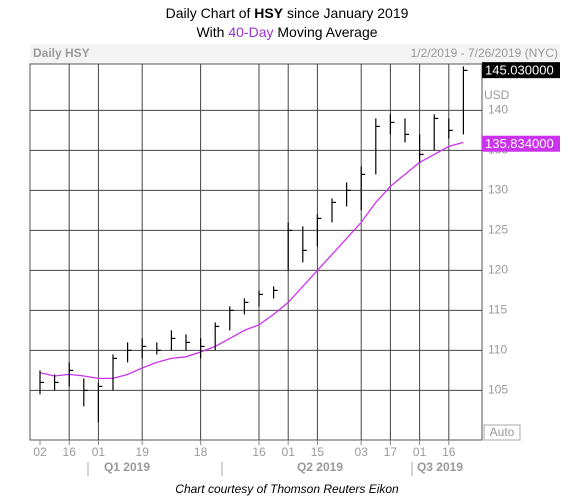 This screenshot has width=574, height=502. I want to click on subtitle-part: Moving Average, so click(326, 32).